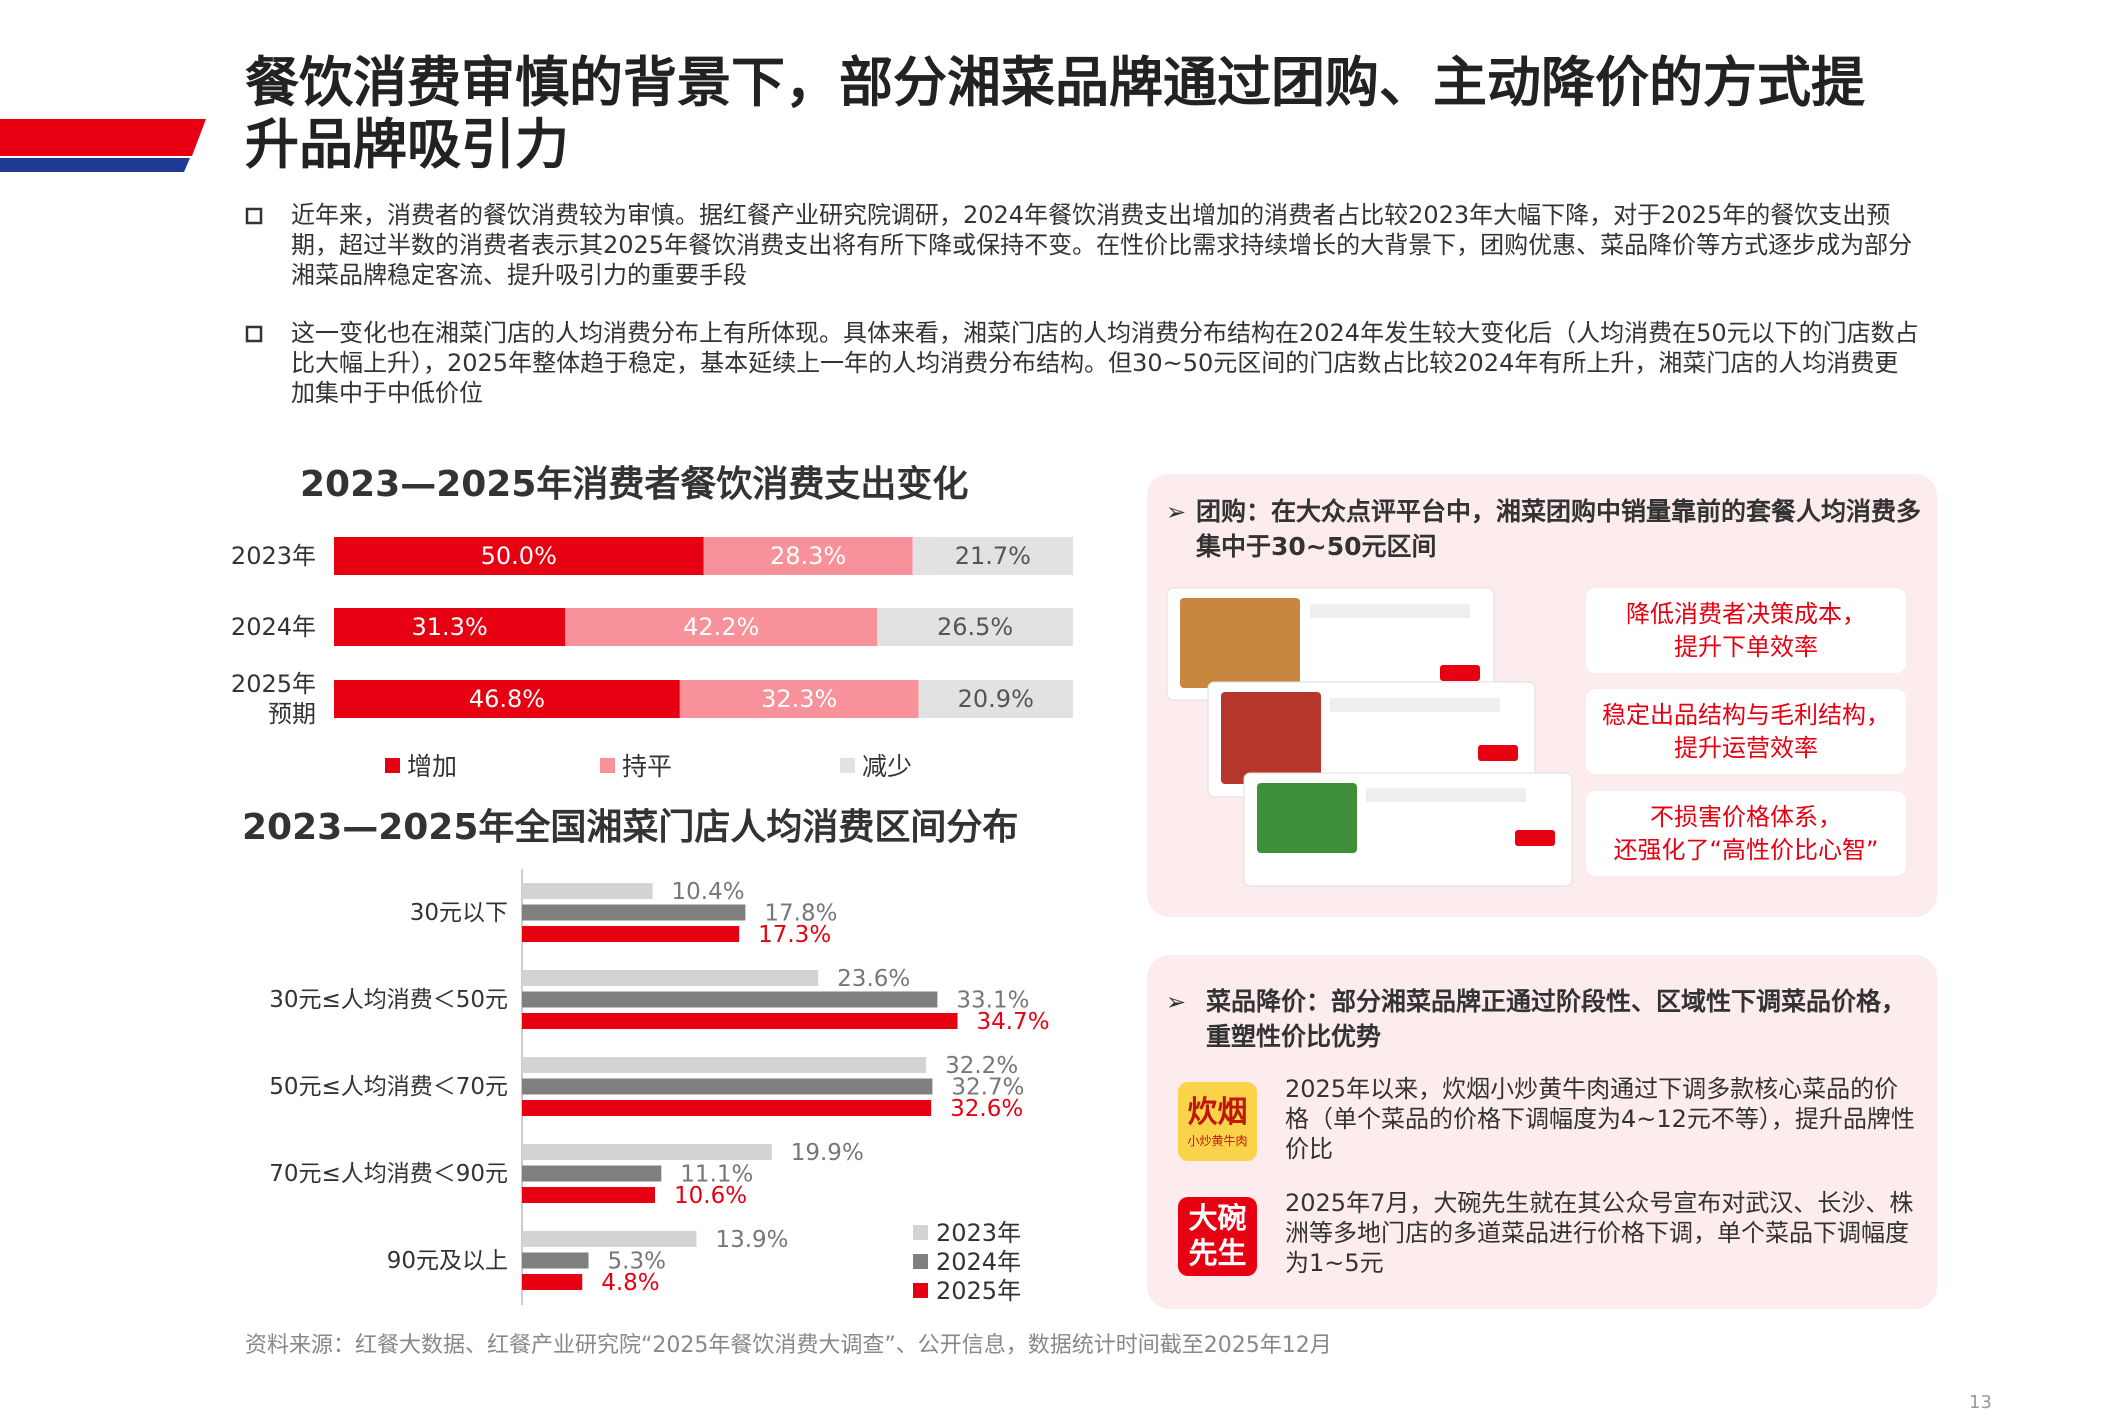 The image size is (2126, 1418). Describe the element at coordinates (1556, 1019) in the screenshot. I see `panel-title: 菜品降价：部分湘菜品牌正通过阶段性、区域性下调菜品价格，重塑性价比优势` at that location.